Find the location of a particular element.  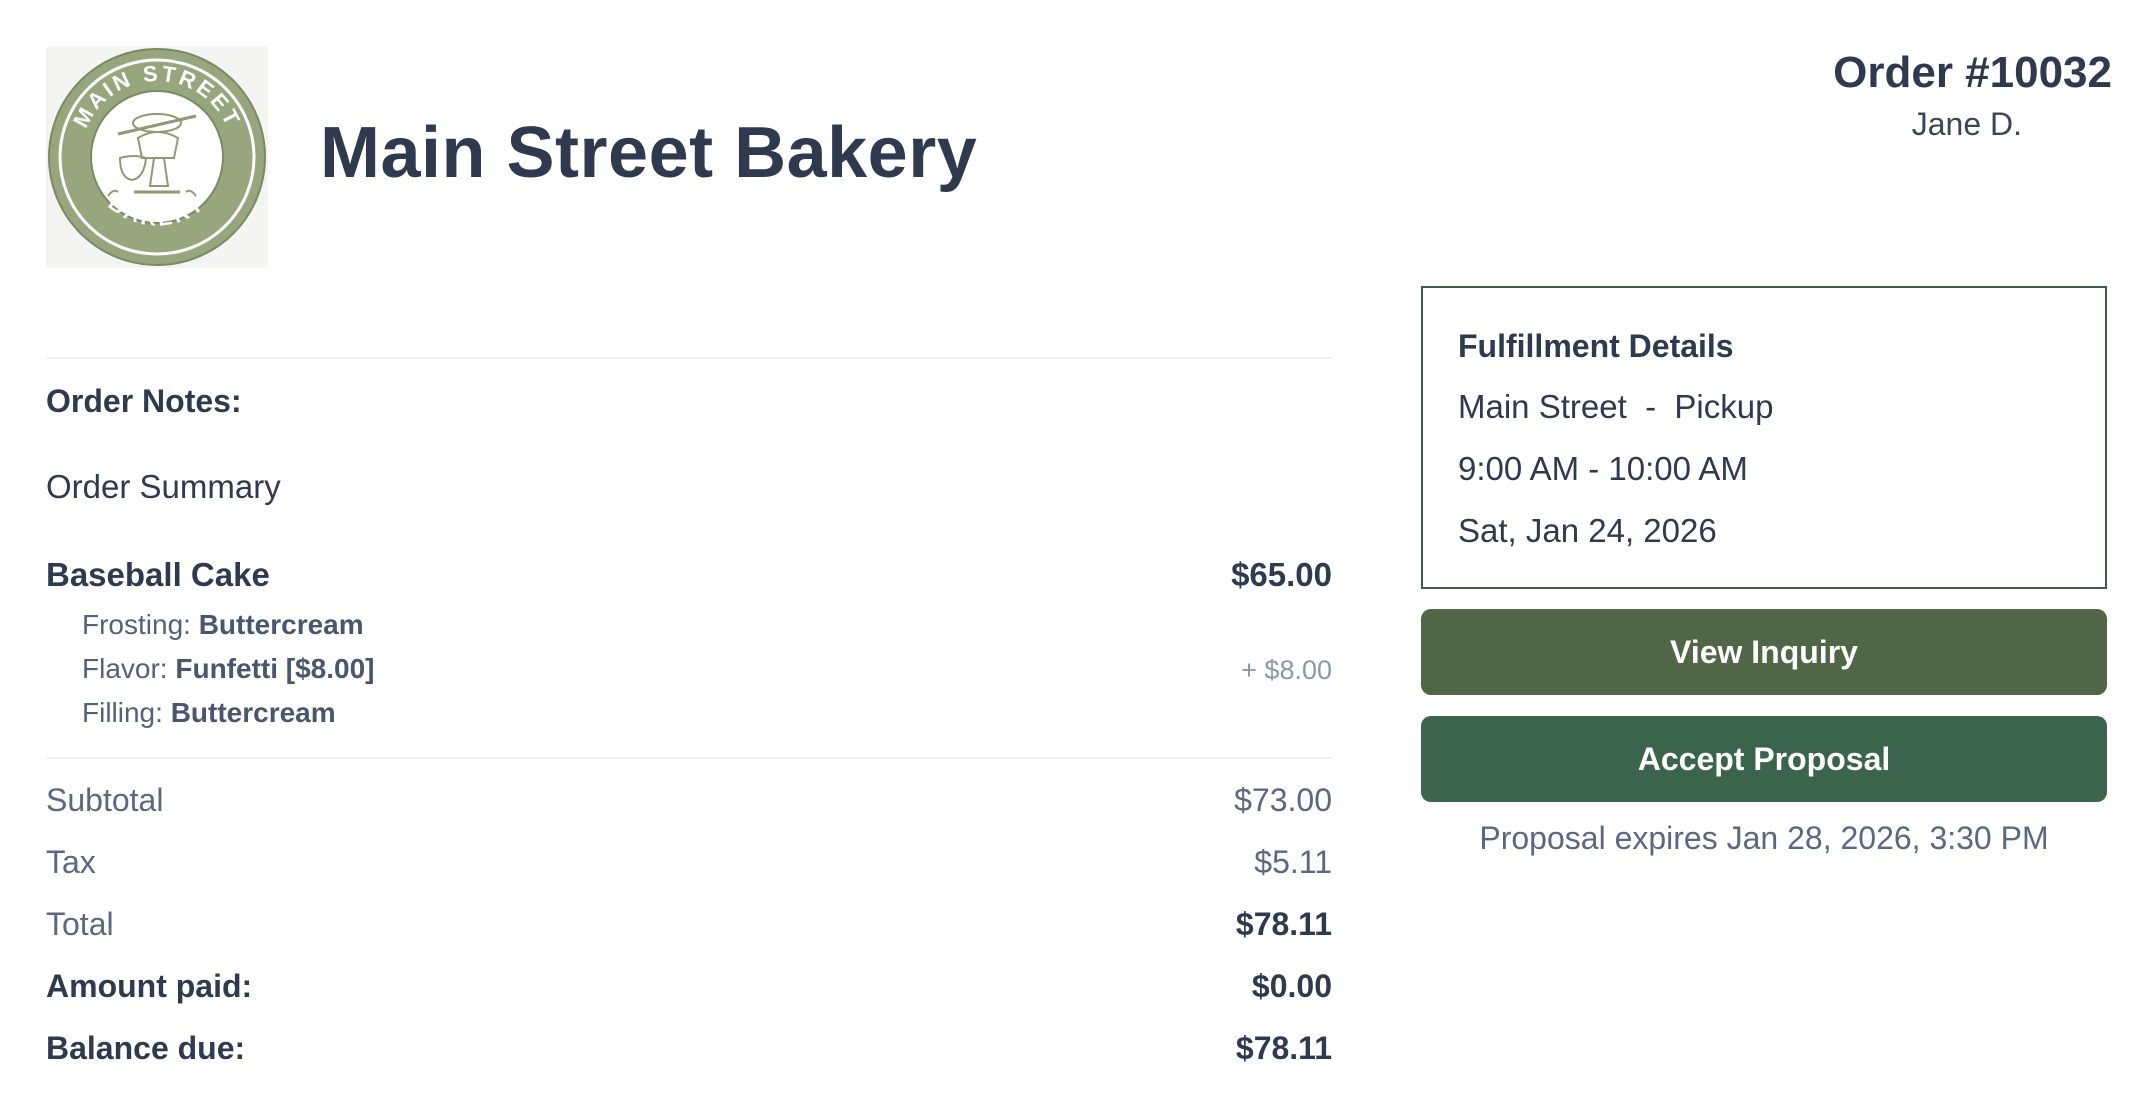

bakery-name: Main Street Bakery is located at coordinates (649, 153).